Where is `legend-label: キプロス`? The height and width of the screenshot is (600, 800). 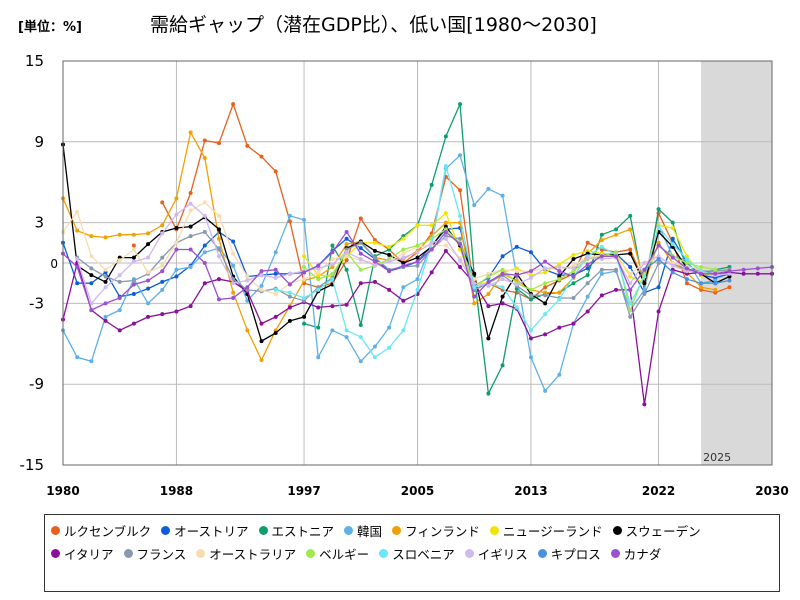
legend-label: キプロス is located at coordinates (575, 554).